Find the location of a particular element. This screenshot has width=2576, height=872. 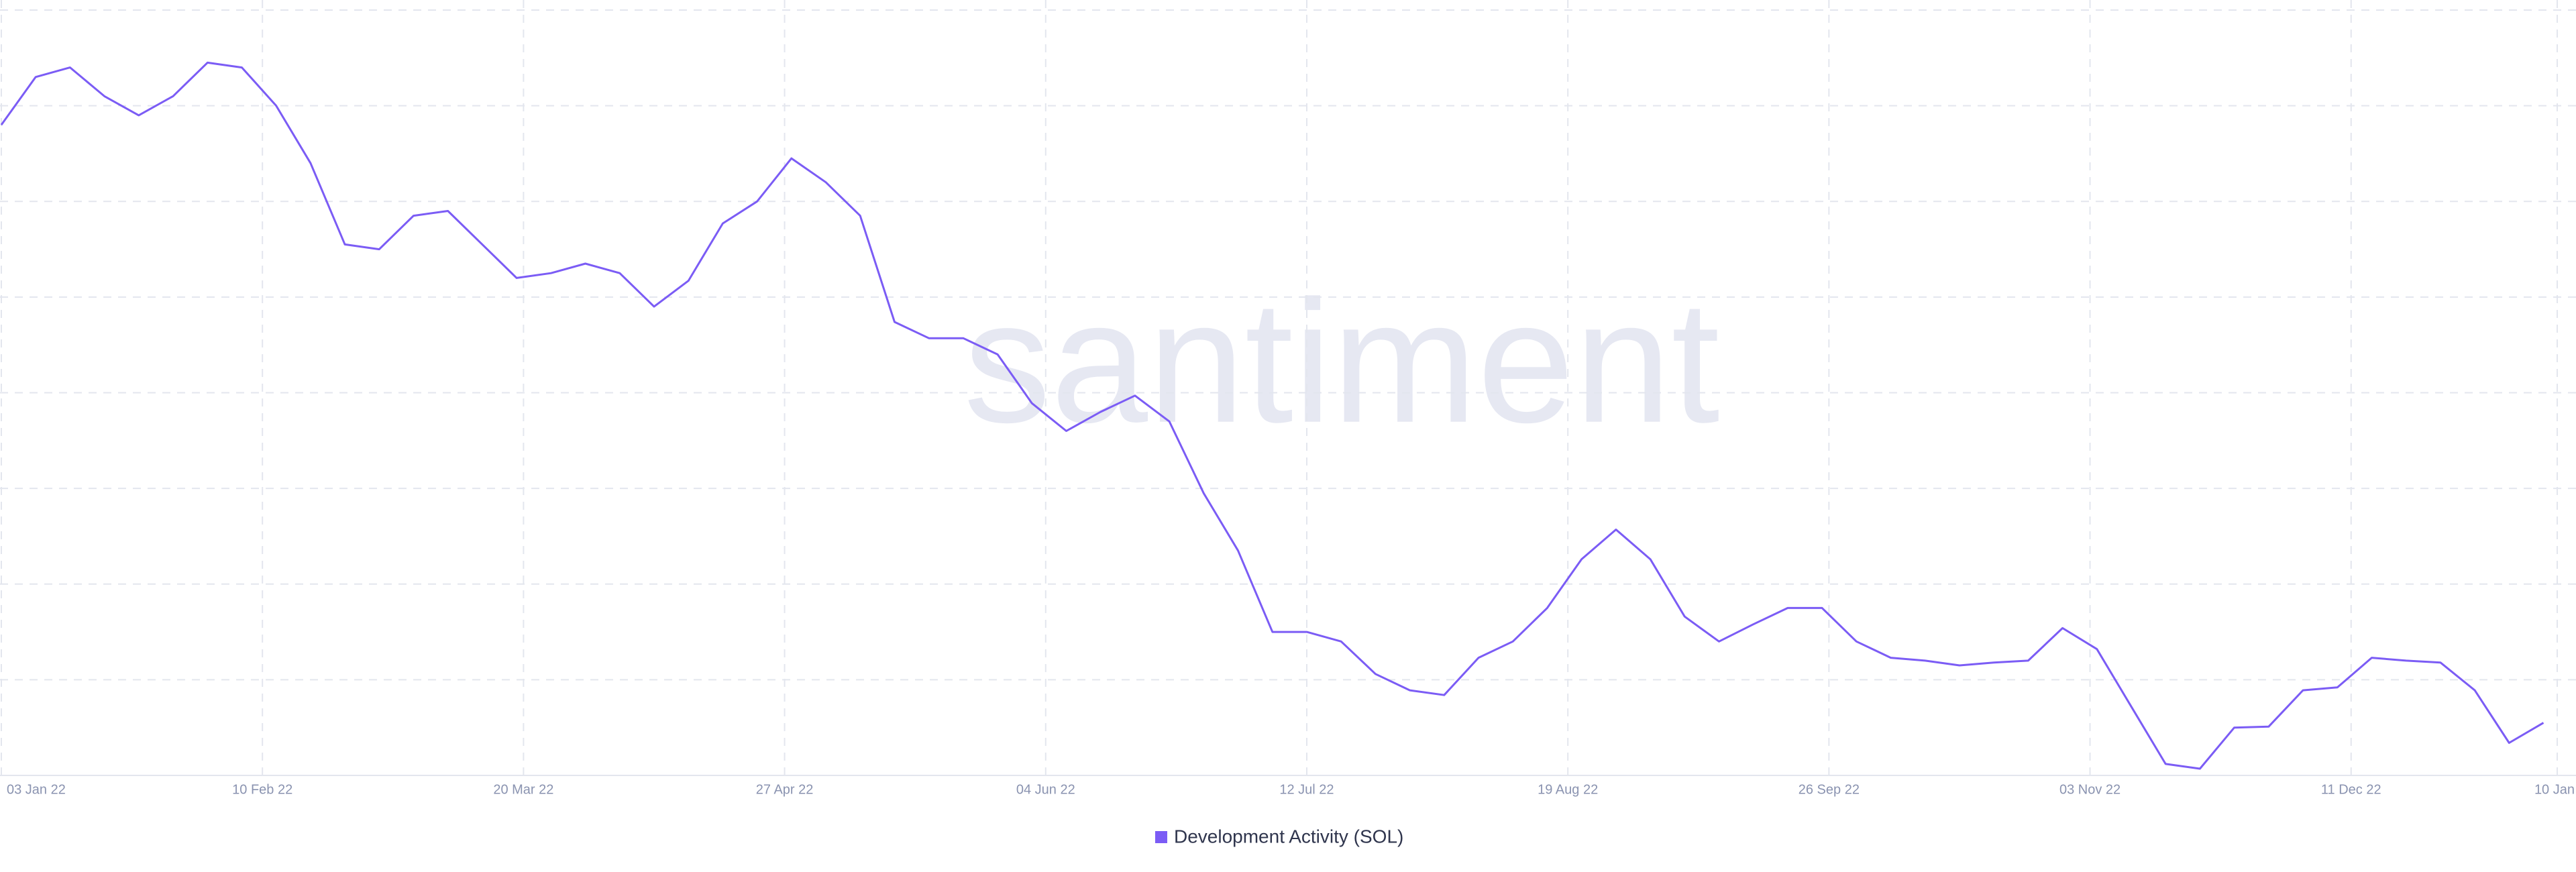

x-tick-label: 27 Apr 22 is located at coordinates (785, 790).